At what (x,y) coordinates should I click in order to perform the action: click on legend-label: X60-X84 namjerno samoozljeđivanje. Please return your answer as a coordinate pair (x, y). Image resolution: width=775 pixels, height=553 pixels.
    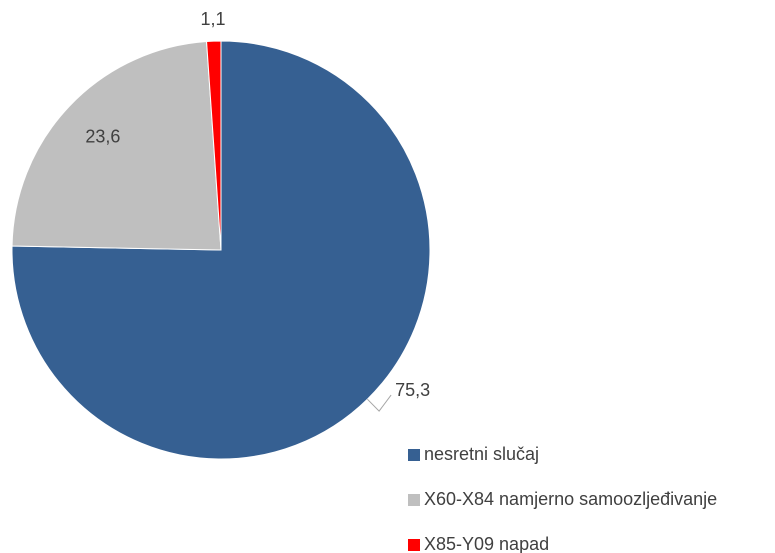
    Looking at the image, I should click on (570, 499).